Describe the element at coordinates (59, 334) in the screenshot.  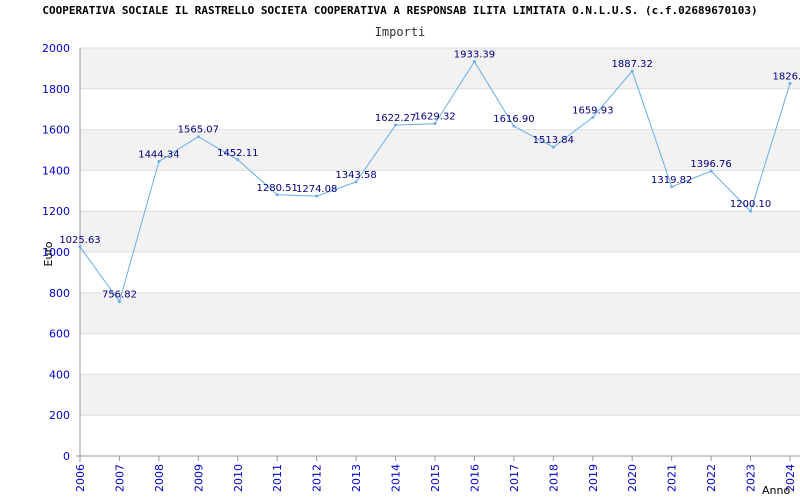
I see `y-tick-label: 600` at that location.